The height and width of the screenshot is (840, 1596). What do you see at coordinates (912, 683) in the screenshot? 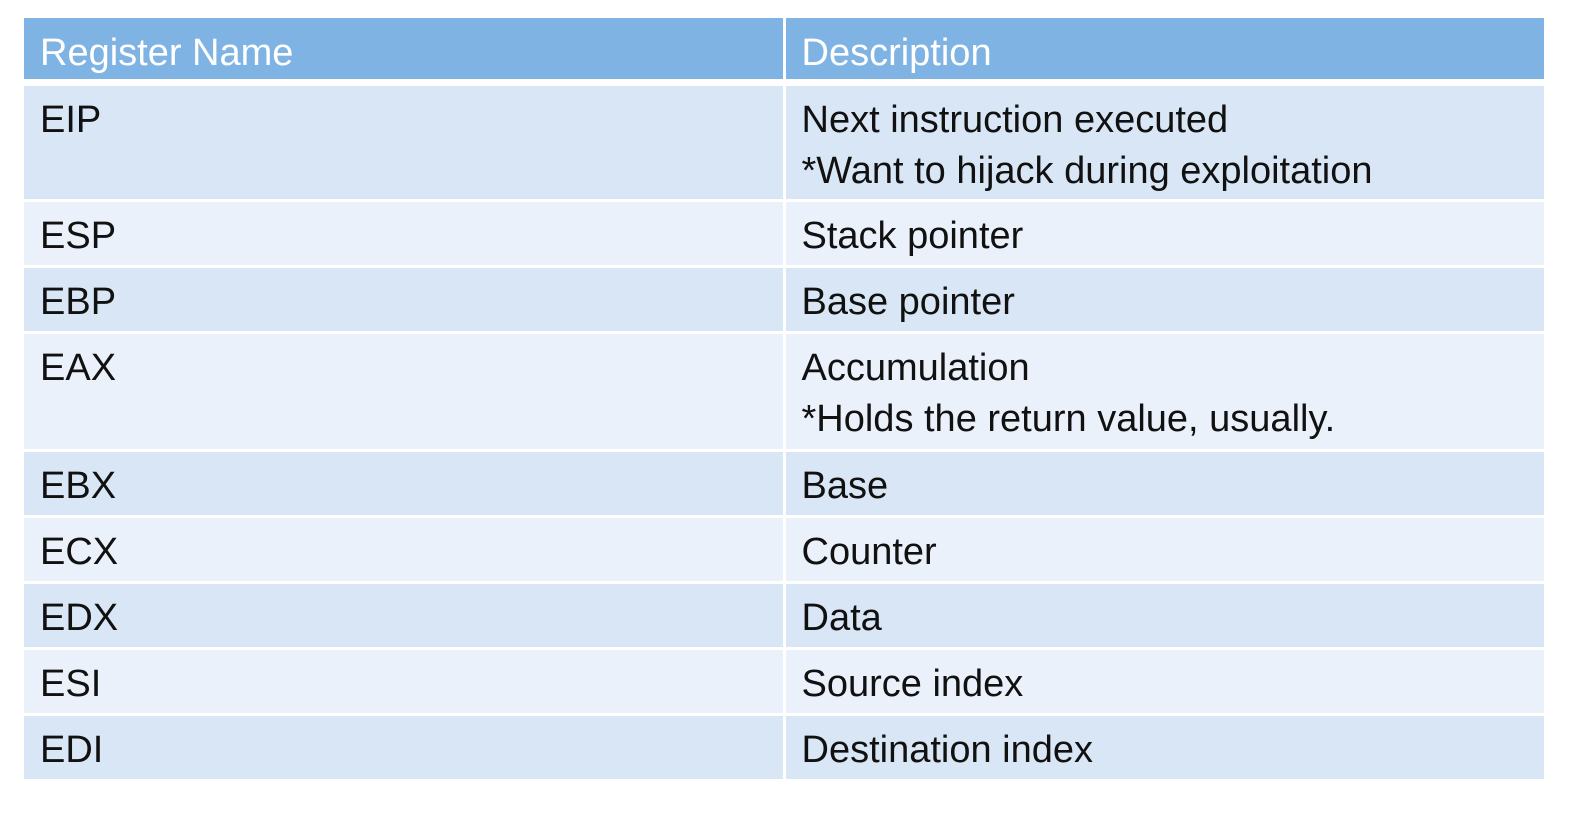
I see `description-line: Source index` at bounding box center [912, 683].